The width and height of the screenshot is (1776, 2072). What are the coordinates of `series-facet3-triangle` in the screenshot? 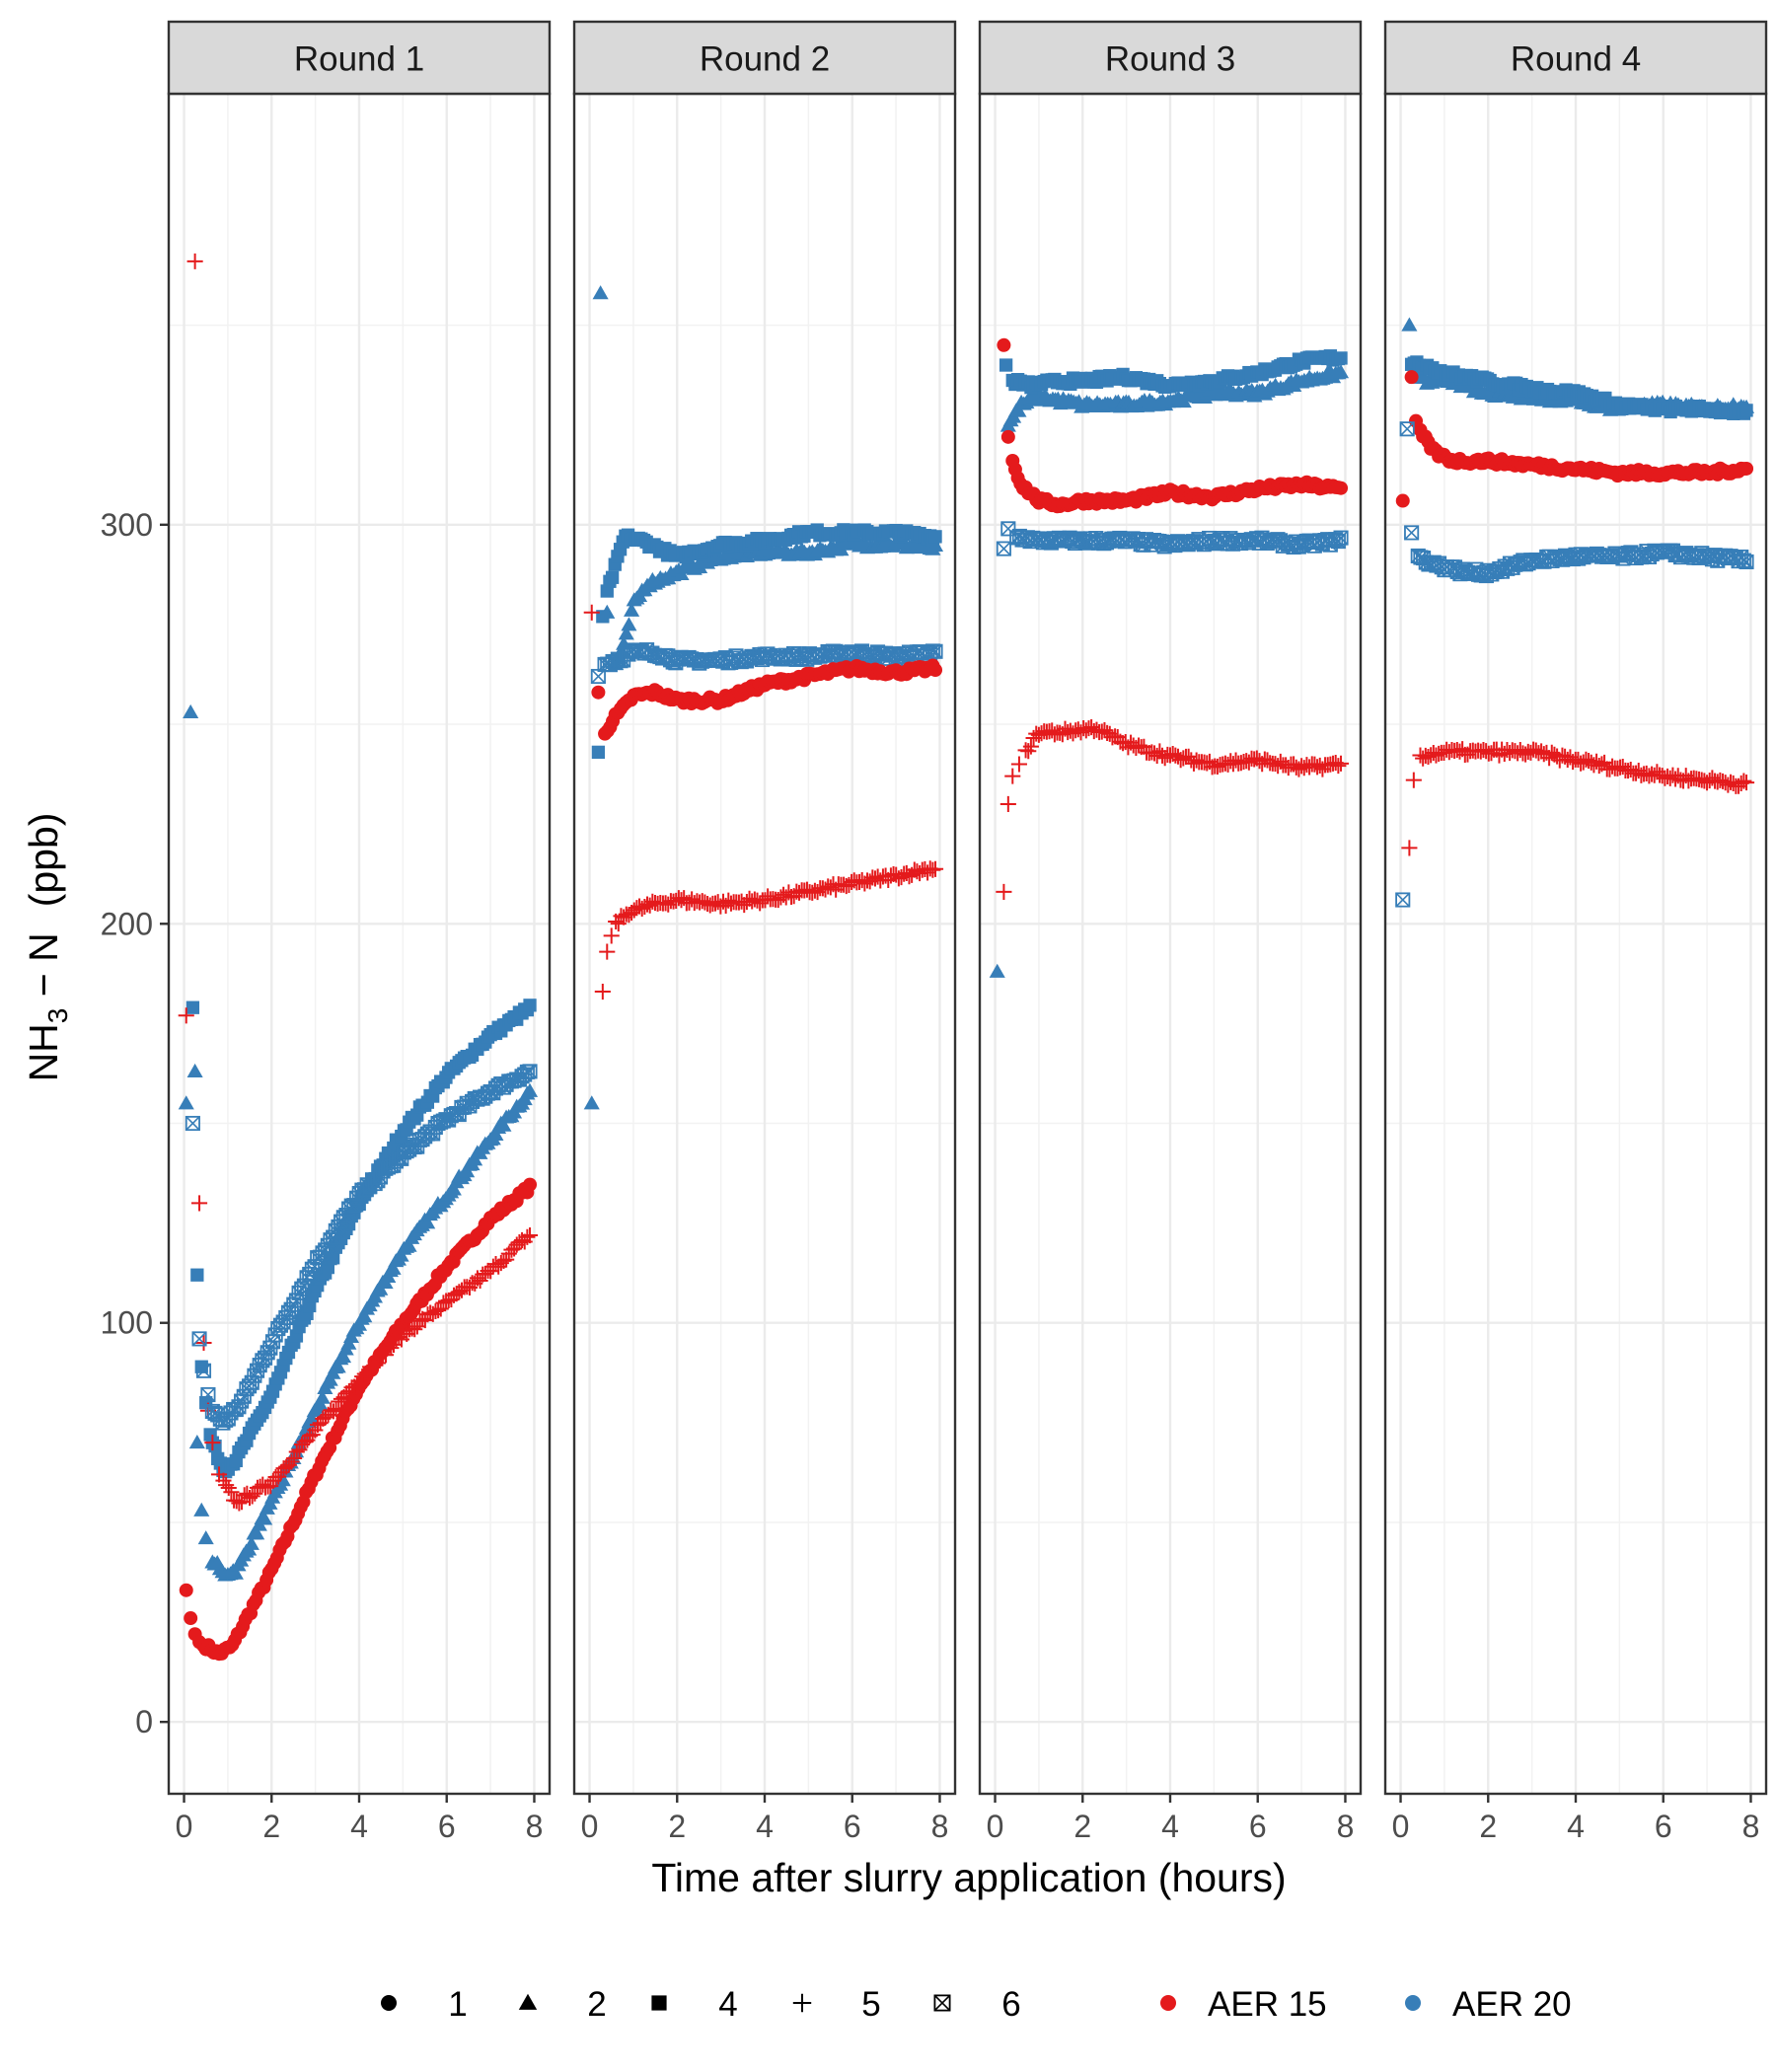 It's located at (1170, 671).